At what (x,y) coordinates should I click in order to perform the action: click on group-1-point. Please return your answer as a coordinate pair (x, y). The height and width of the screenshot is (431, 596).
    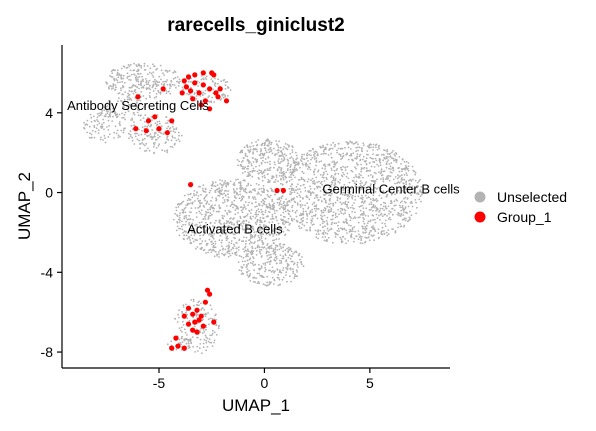
    Looking at the image, I should click on (207, 290).